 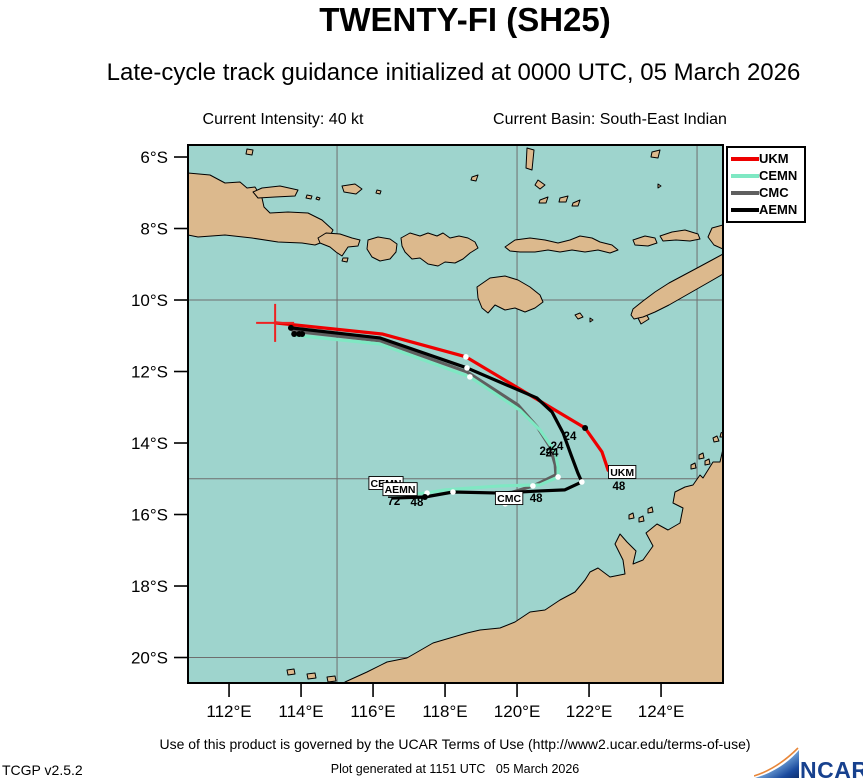 I want to click on model-legend: UKM CEMN CMC AEMN, so click(x=766, y=184).